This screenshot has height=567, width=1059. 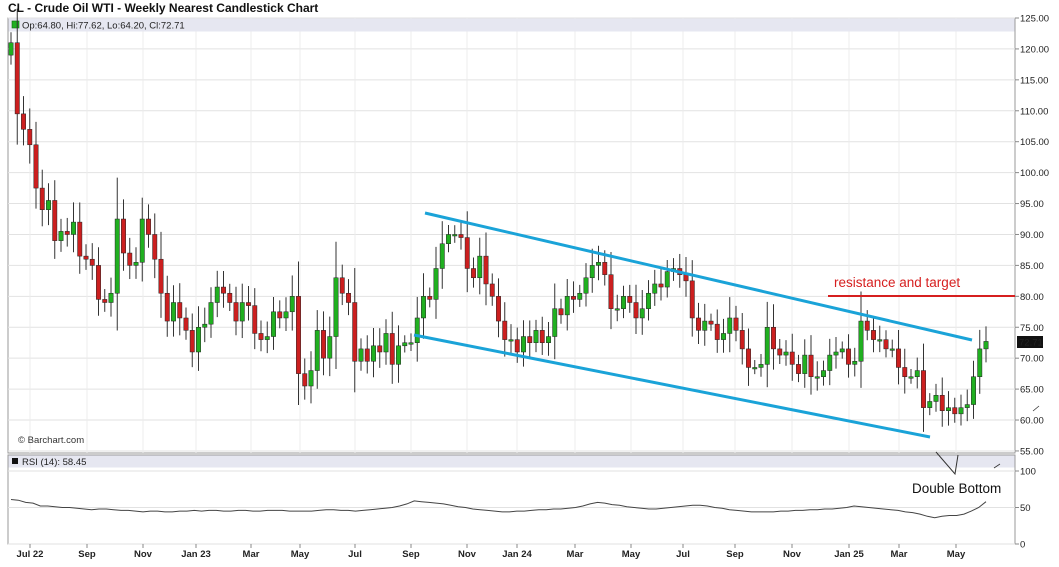 I want to click on channel-lower-line, so click(x=672, y=386).